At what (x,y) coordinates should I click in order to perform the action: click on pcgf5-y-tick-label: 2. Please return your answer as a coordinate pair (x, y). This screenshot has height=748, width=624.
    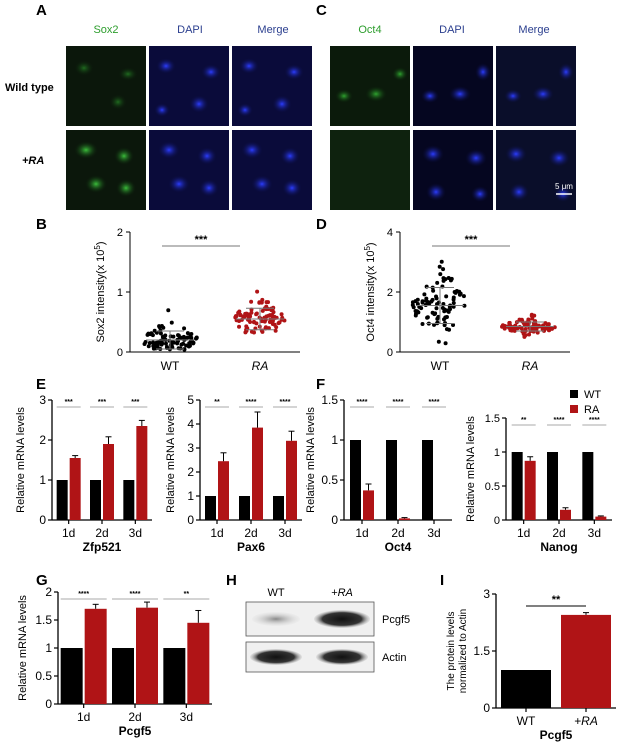
    Looking at the image, I should click on (48, 592).